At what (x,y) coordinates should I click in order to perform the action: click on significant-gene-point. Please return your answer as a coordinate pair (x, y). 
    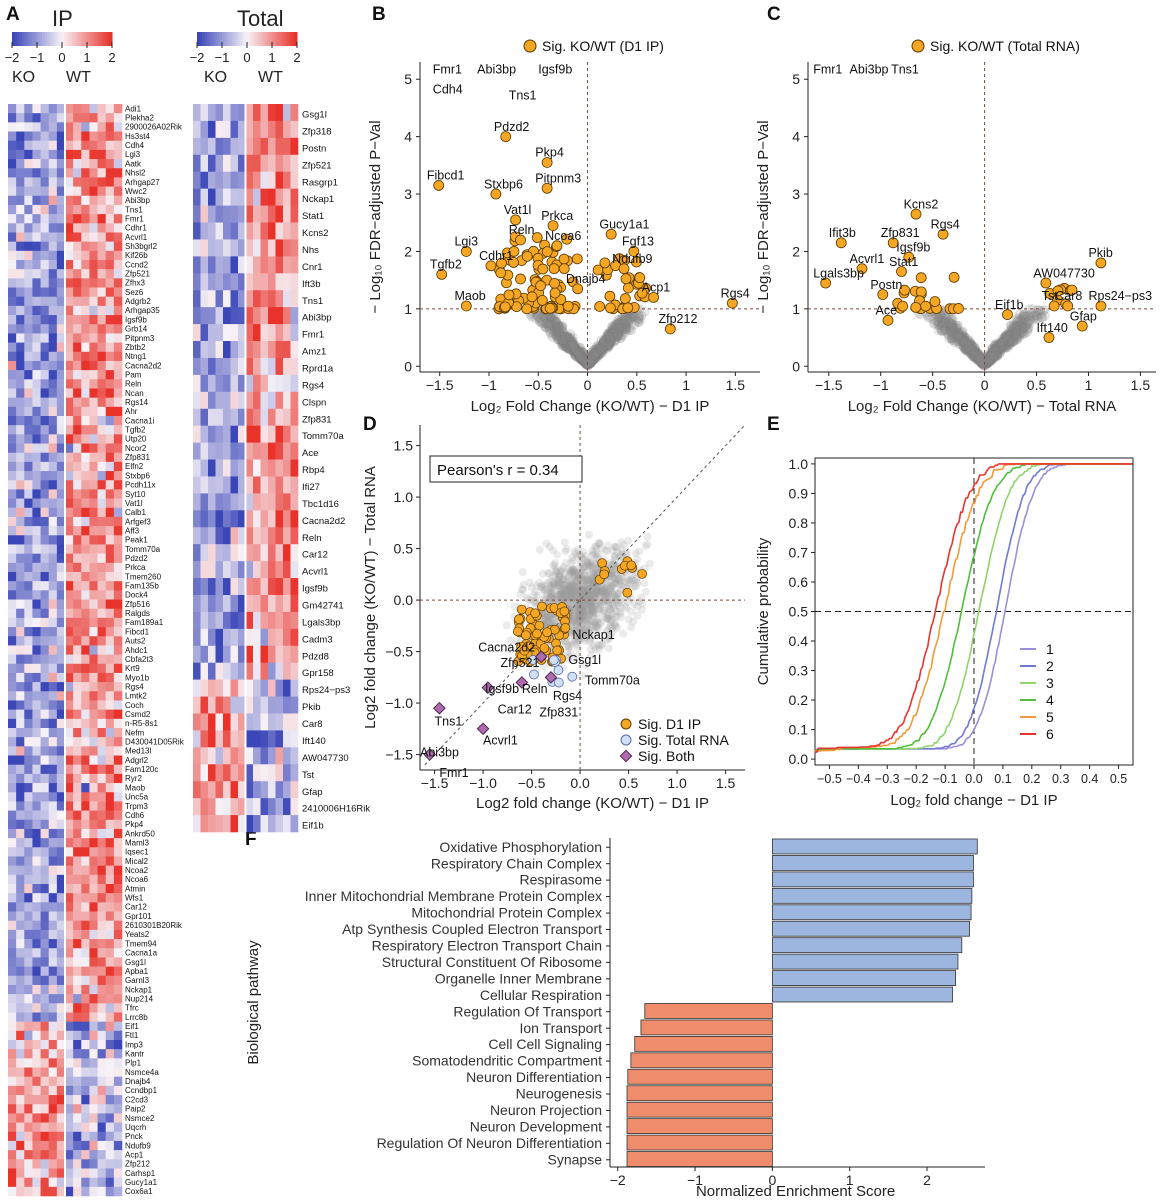
    Looking at the image, I should click on (564, 259).